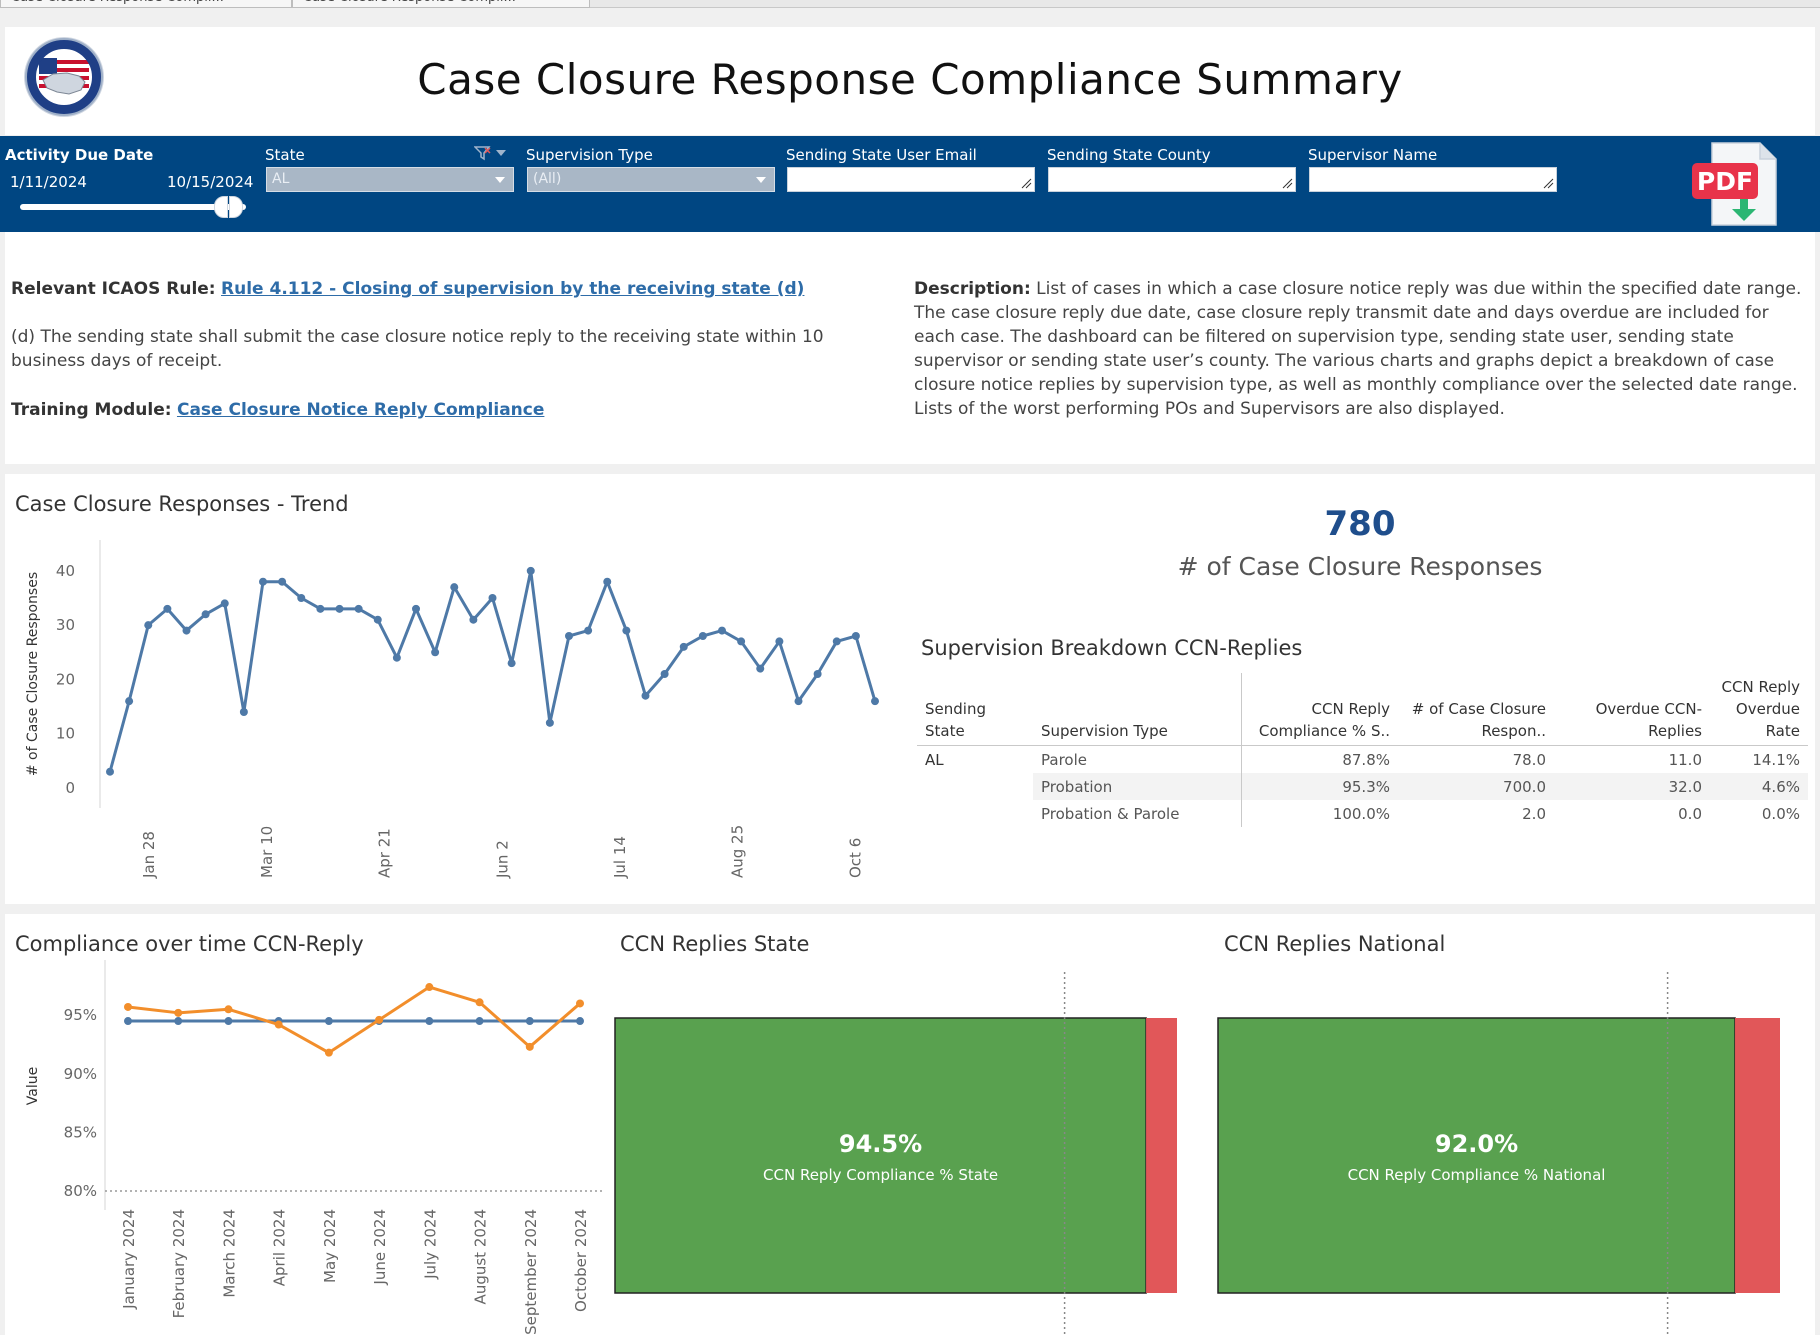 The image size is (1820, 1335). Describe the element at coordinates (855, 858) in the screenshot. I see `x-tick-label: Oct 6` at that location.